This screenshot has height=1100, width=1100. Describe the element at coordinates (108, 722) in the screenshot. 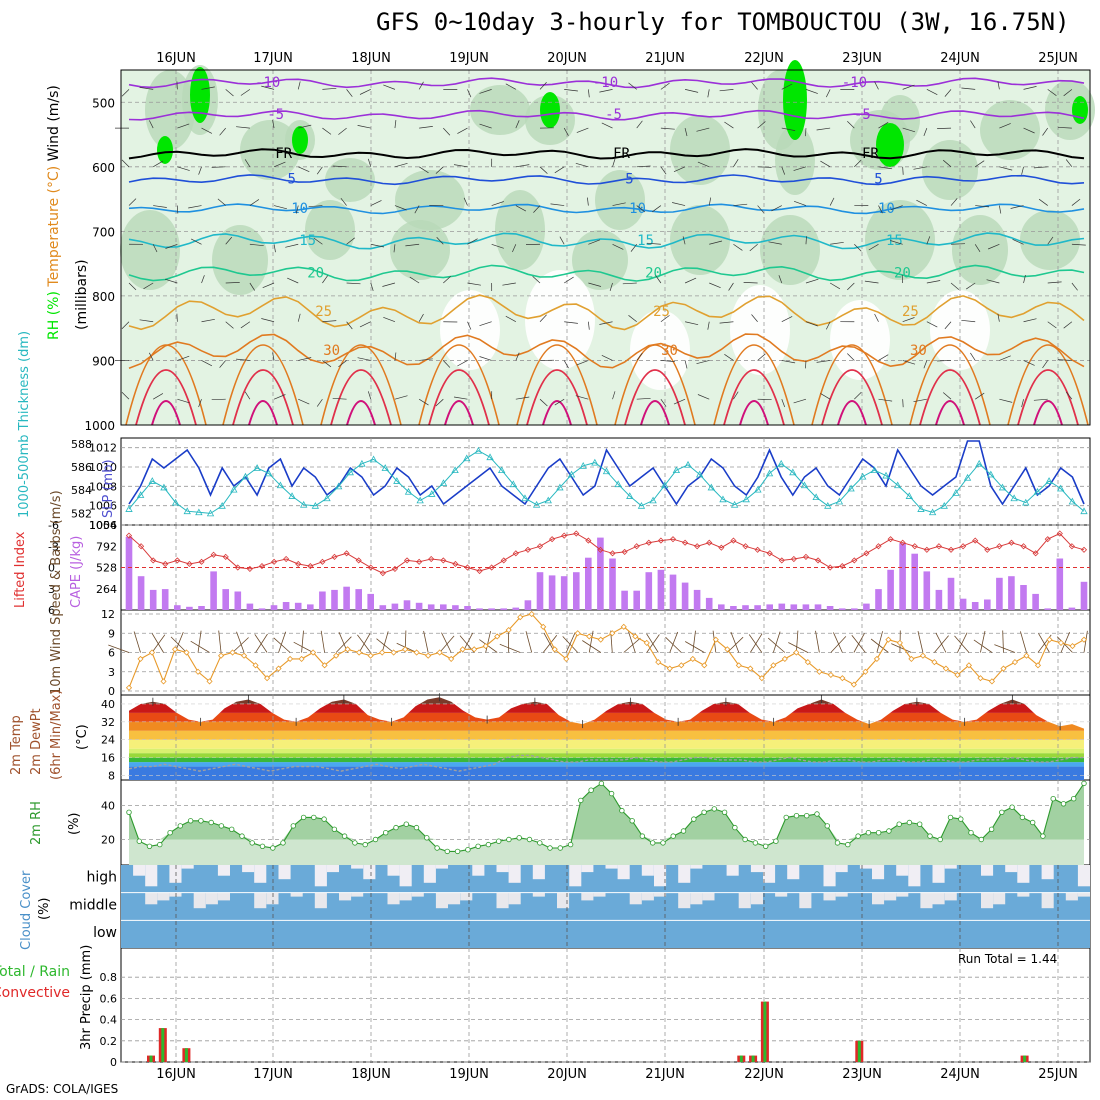

I see `temp-tick: 32` at that location.